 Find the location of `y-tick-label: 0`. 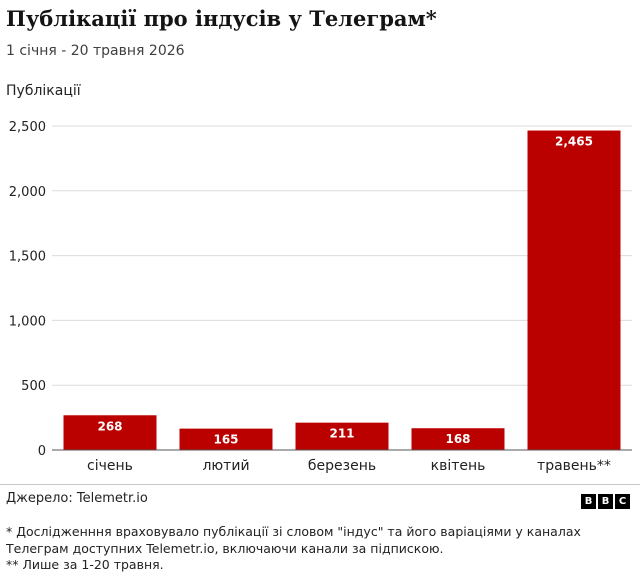

y-tick-label: 0 is located at coordinates (42, 451).